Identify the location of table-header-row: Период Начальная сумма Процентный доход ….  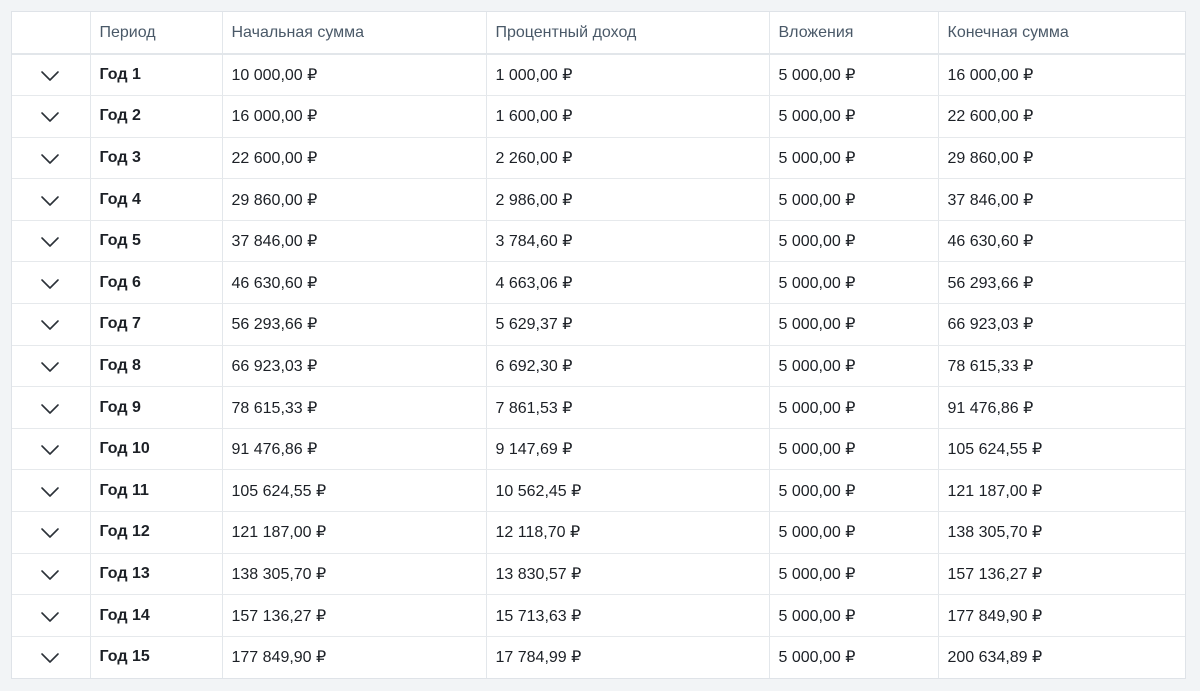
(598, 33).